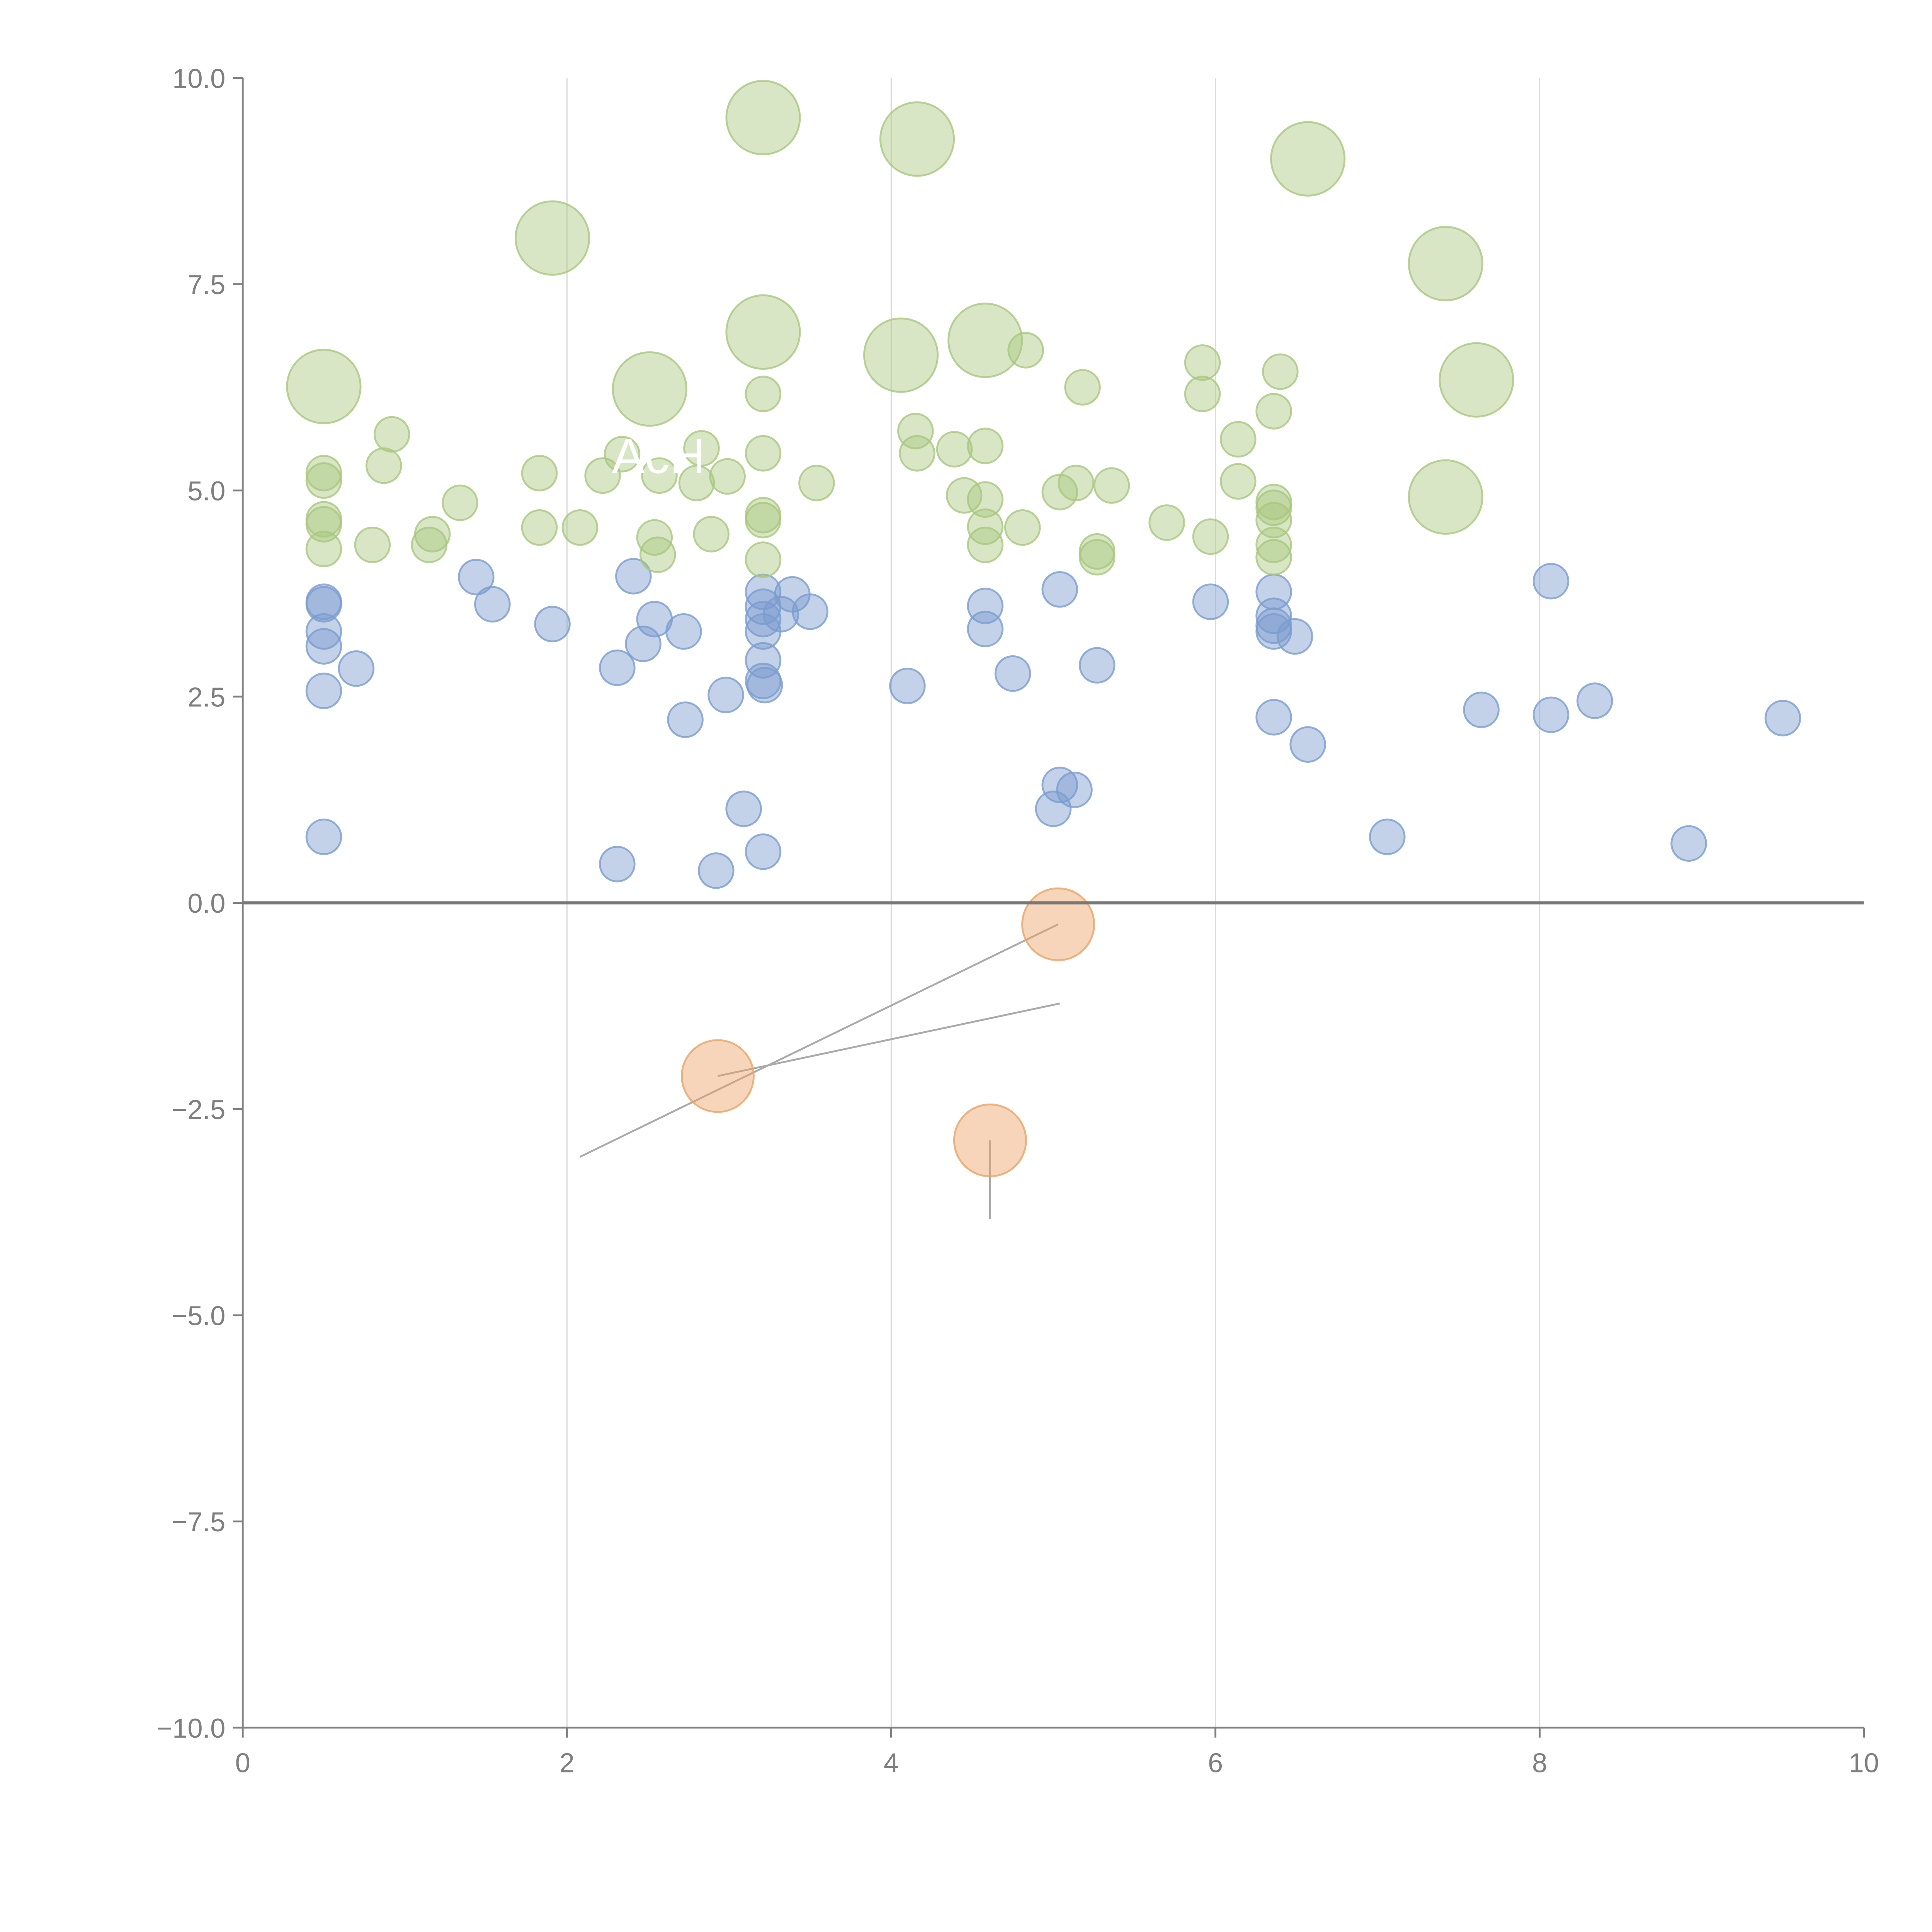 This screenshot has width=1932, height=1932. Describe the element at coordinates (206, 903) in the screenshot. I see `y-tick-label: 0.0` at that location.